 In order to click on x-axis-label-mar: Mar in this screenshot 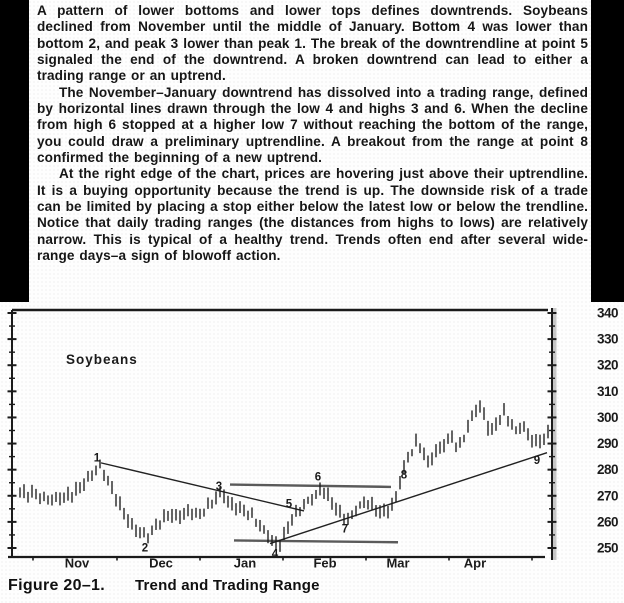, I will do `click(397, 563)`.